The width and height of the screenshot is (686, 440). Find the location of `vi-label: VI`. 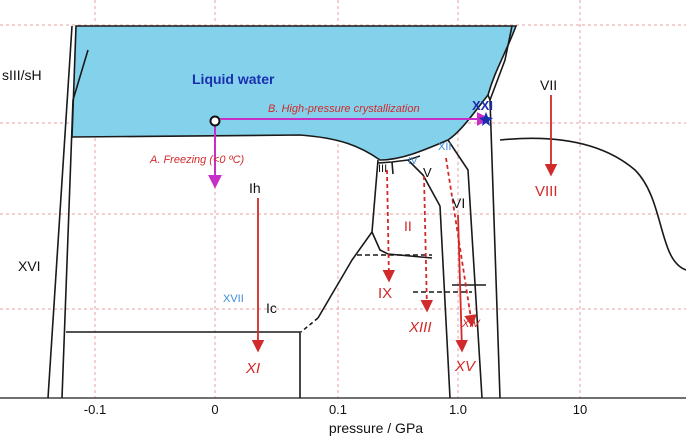

vi-label: VI is located at coordinates (458, 203).